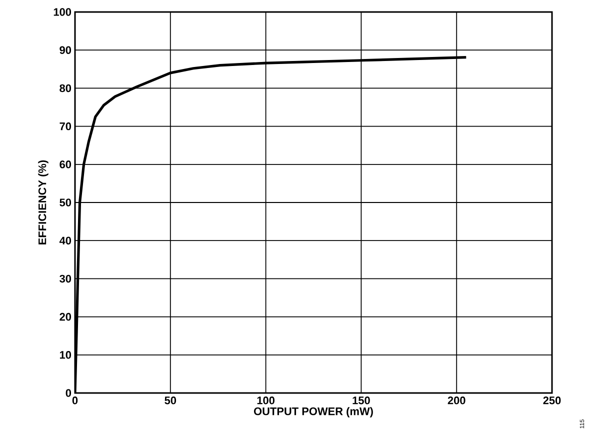 Image resolution: width=589 pixels, height=444 pixels. What do you see at coordinates (66, 50) in the screenshot?
I see `y-tick-label: 90` at bounding box center [66, 50].